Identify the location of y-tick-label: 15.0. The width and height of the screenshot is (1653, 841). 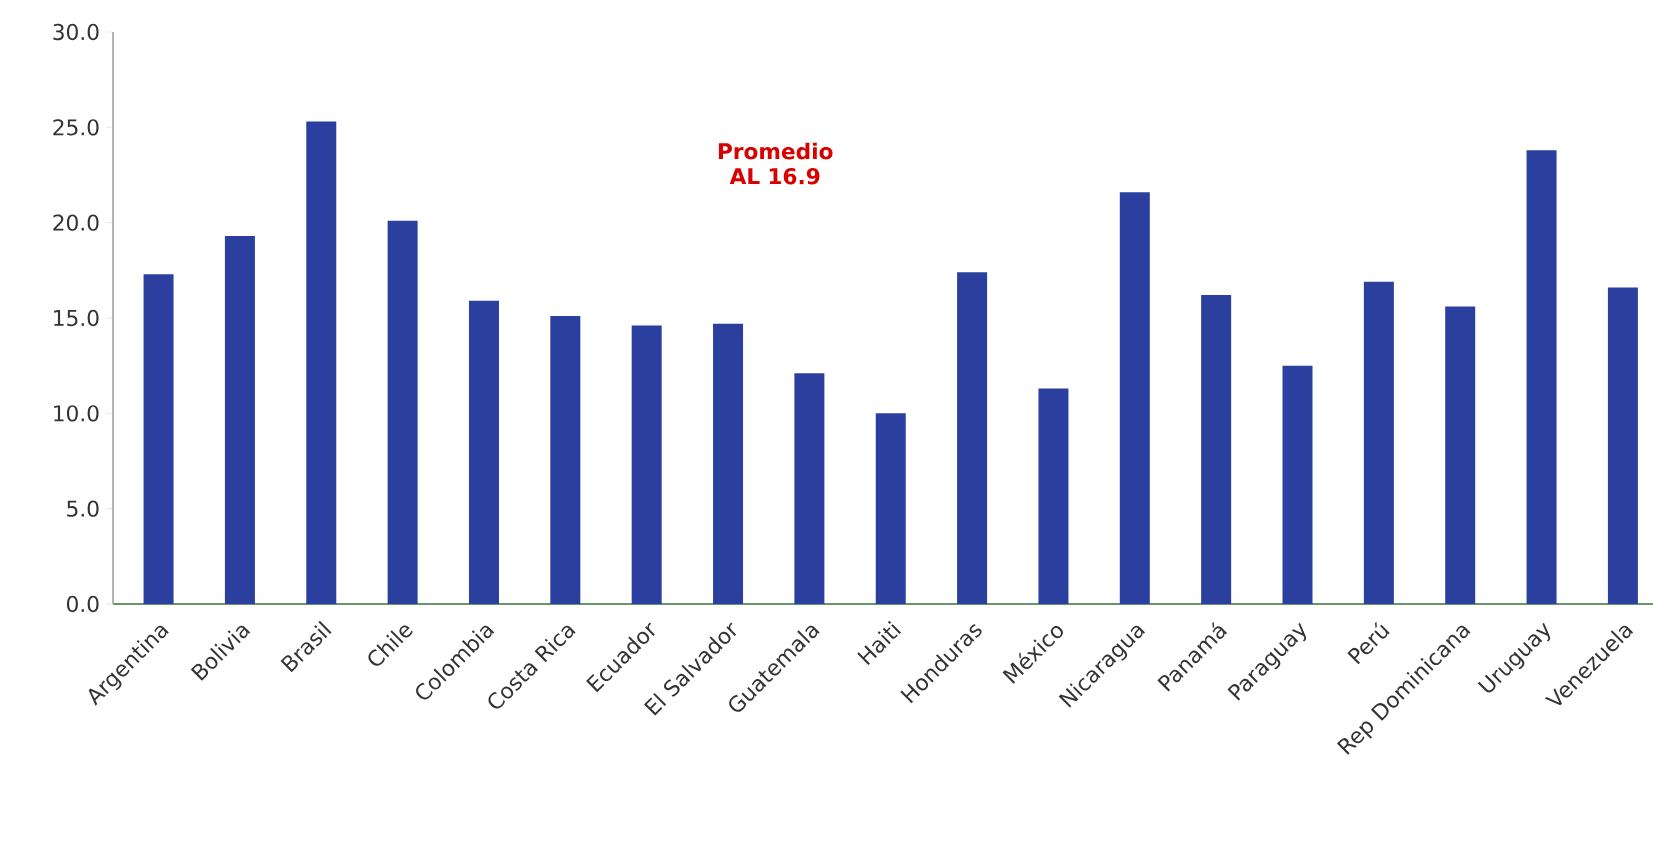
(76, 318).